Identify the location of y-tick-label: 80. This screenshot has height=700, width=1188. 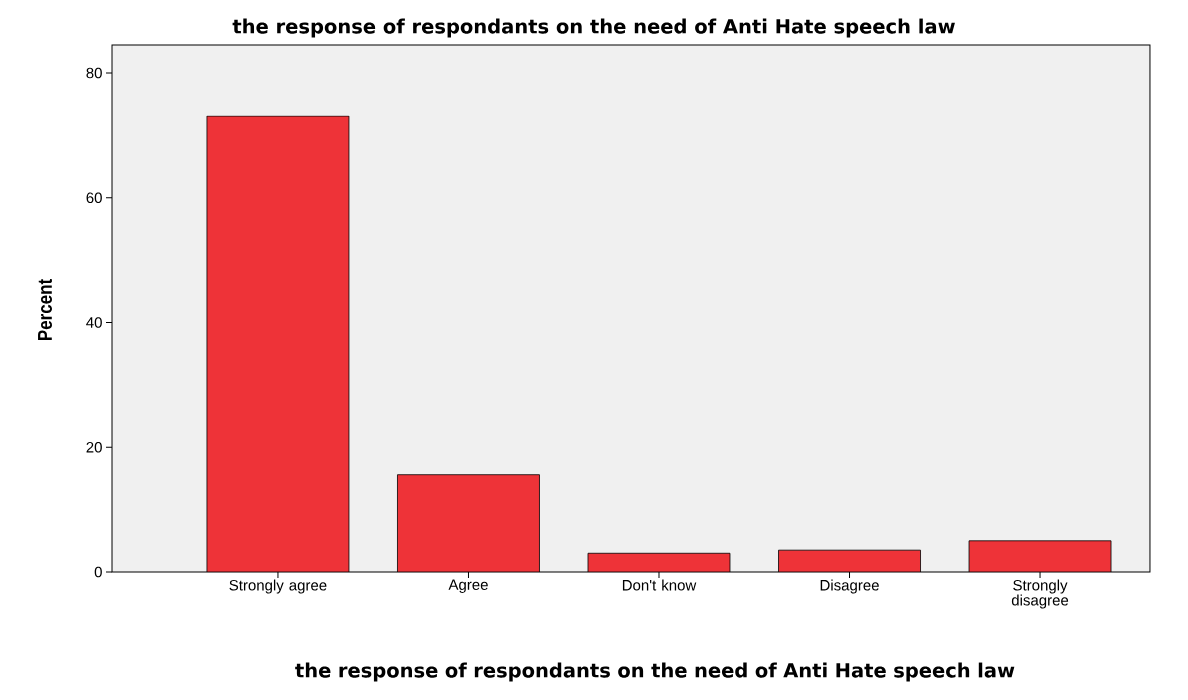
(94, 73).